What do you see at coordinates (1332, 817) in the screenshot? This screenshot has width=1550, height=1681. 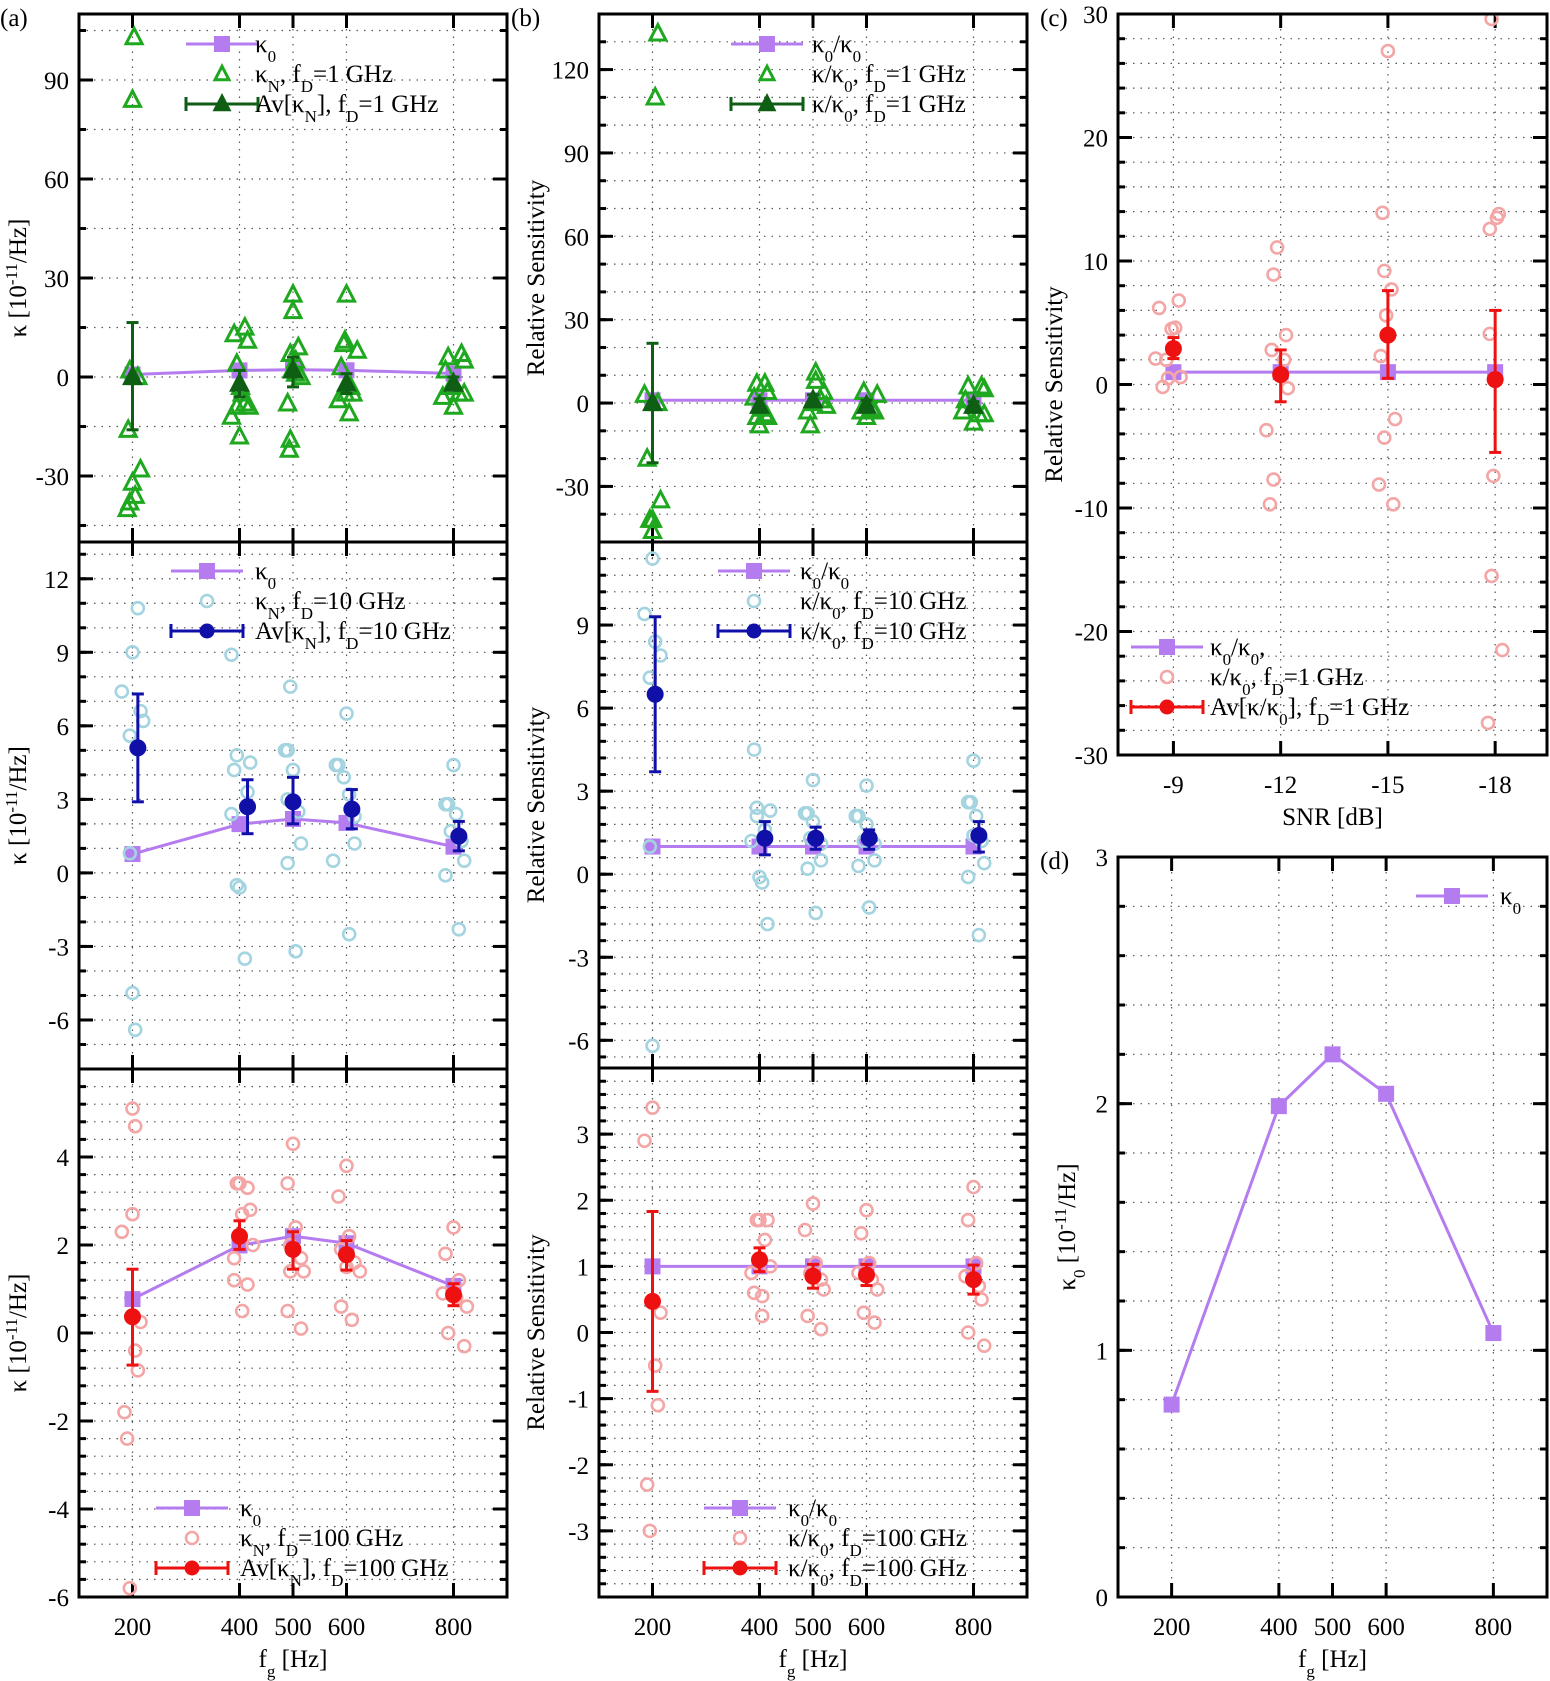 I see `x-axis-label: SNR [dB]` at bounding box center [1332, 817].